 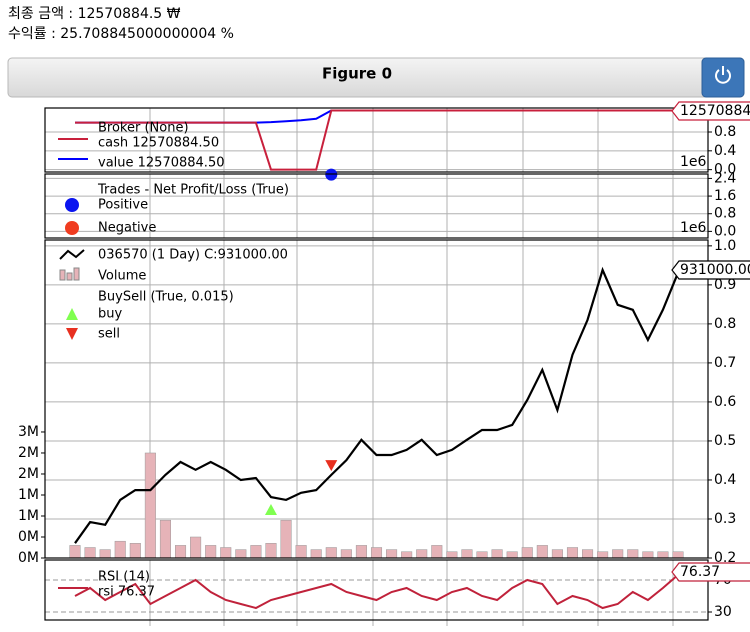 What do you see at coordinates (725, 558) in the screenshot?
I see `y-tick-label: 0.2` at bounding box center [725, 558].